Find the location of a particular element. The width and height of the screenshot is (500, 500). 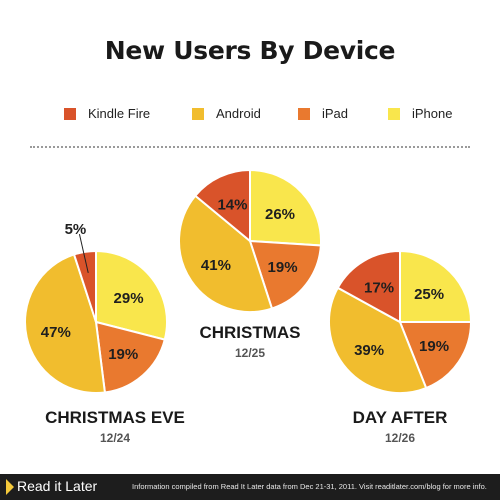

pie-label-day-after: DAY AFTER is located at coordinates (400, 417).